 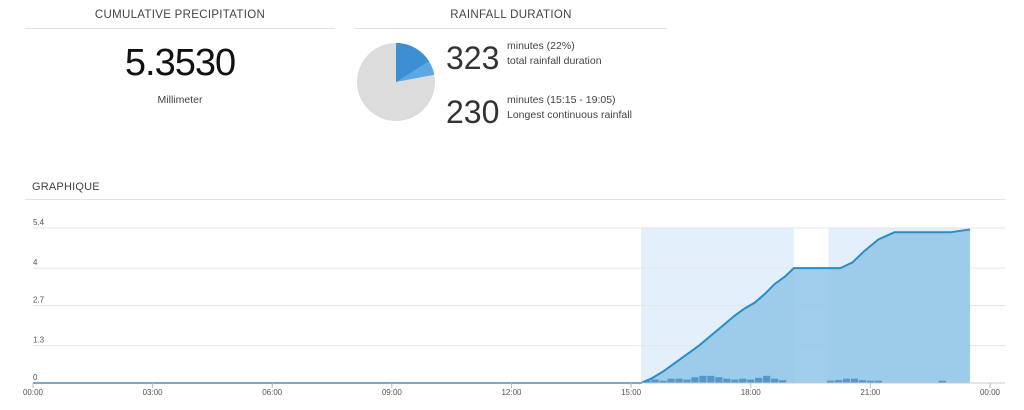 I want to click on total-minutes-caption: minutes (22%), so click(x=541, y=46).